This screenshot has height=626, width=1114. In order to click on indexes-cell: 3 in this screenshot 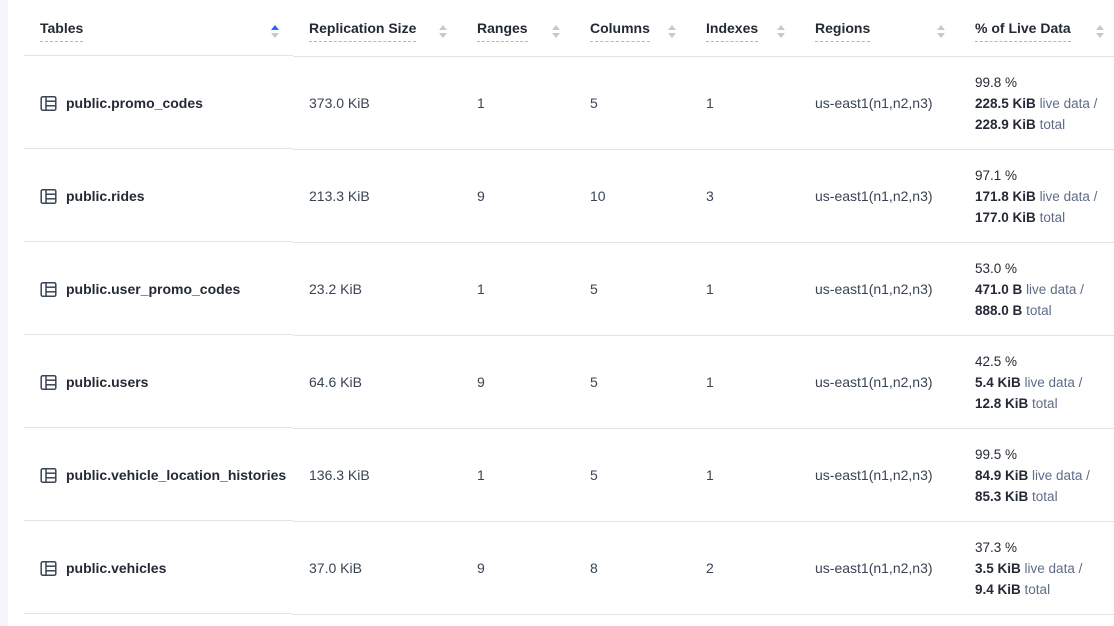, I will do `click(744, 196)`.